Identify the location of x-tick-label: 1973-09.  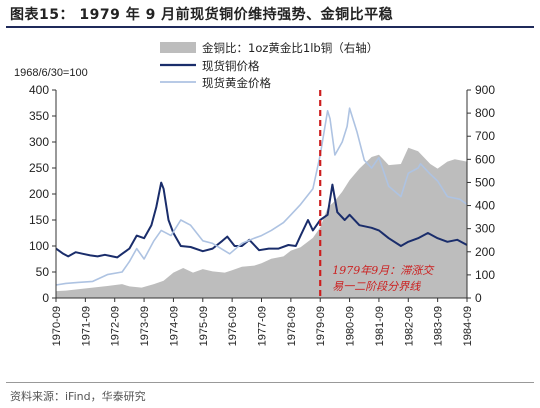
(145, 326).